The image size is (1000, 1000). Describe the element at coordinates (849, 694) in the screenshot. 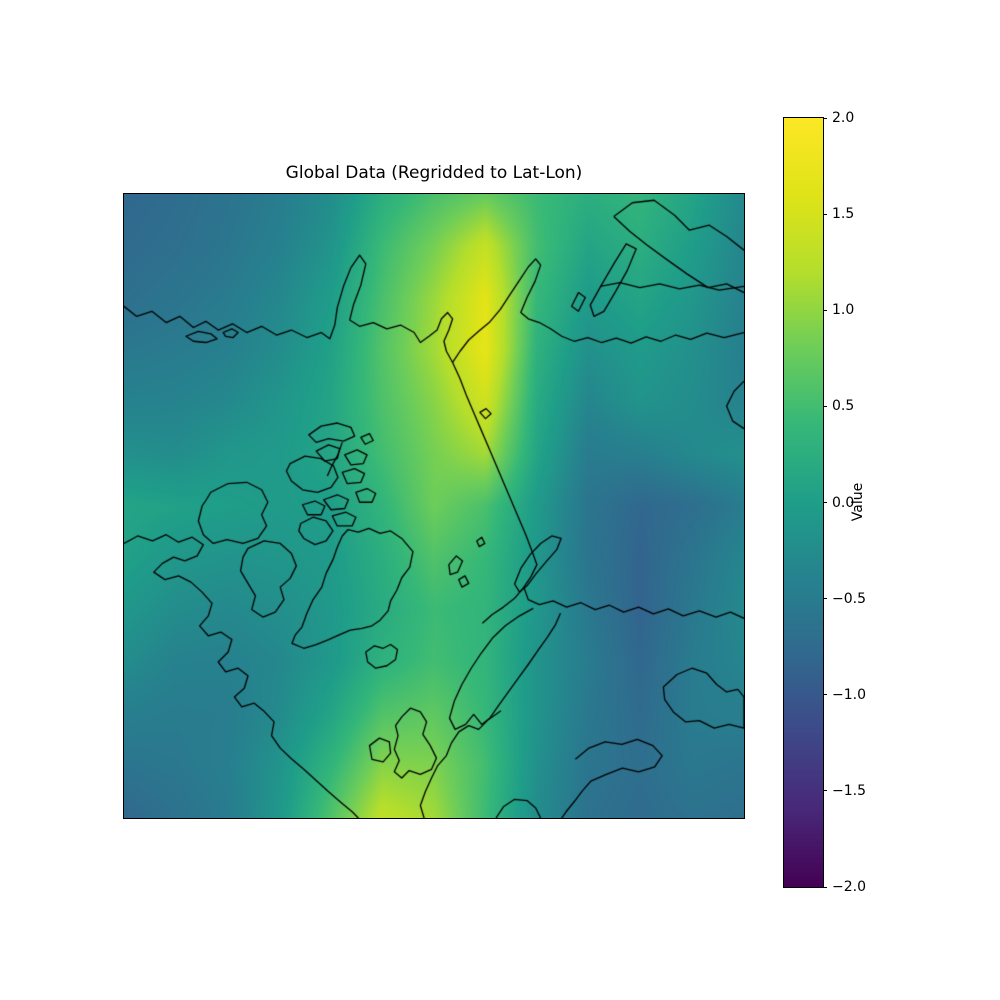

I see `colorbar-tick-label: −1.0` at that location.